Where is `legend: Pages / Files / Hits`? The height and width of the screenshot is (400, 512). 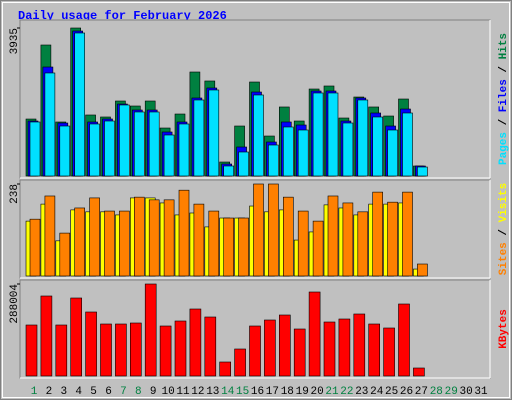
legend: Pages / Files / Hits is located at coordinates (504, 99).